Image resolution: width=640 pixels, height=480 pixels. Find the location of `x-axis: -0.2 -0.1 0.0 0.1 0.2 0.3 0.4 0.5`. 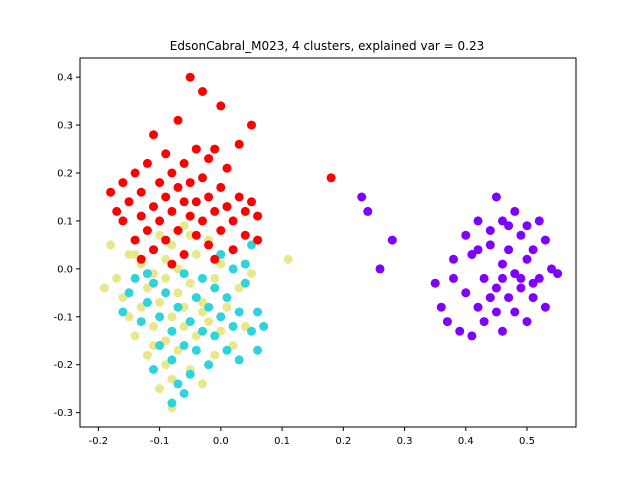

x-axis: -0.2 -0.1 0.0 0.1 0.2 0.3 0.4 0.5 is located at coordinates (312, 437).